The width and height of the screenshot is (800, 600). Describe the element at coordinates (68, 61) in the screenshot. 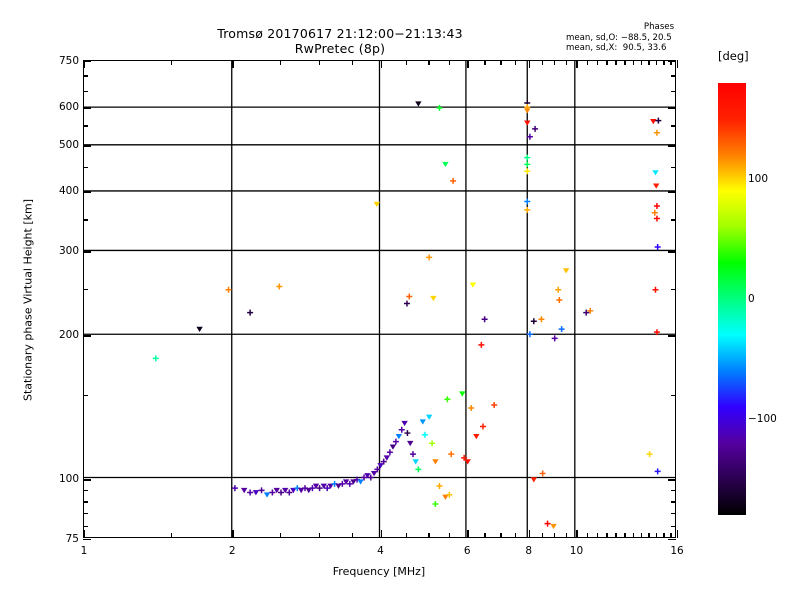

I see `y-tick-label: 750` at that location.